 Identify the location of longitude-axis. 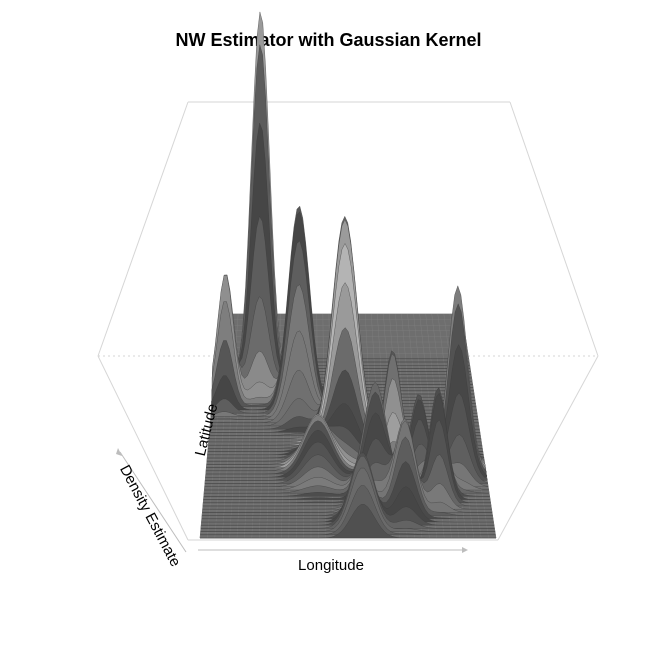
(333, 550).